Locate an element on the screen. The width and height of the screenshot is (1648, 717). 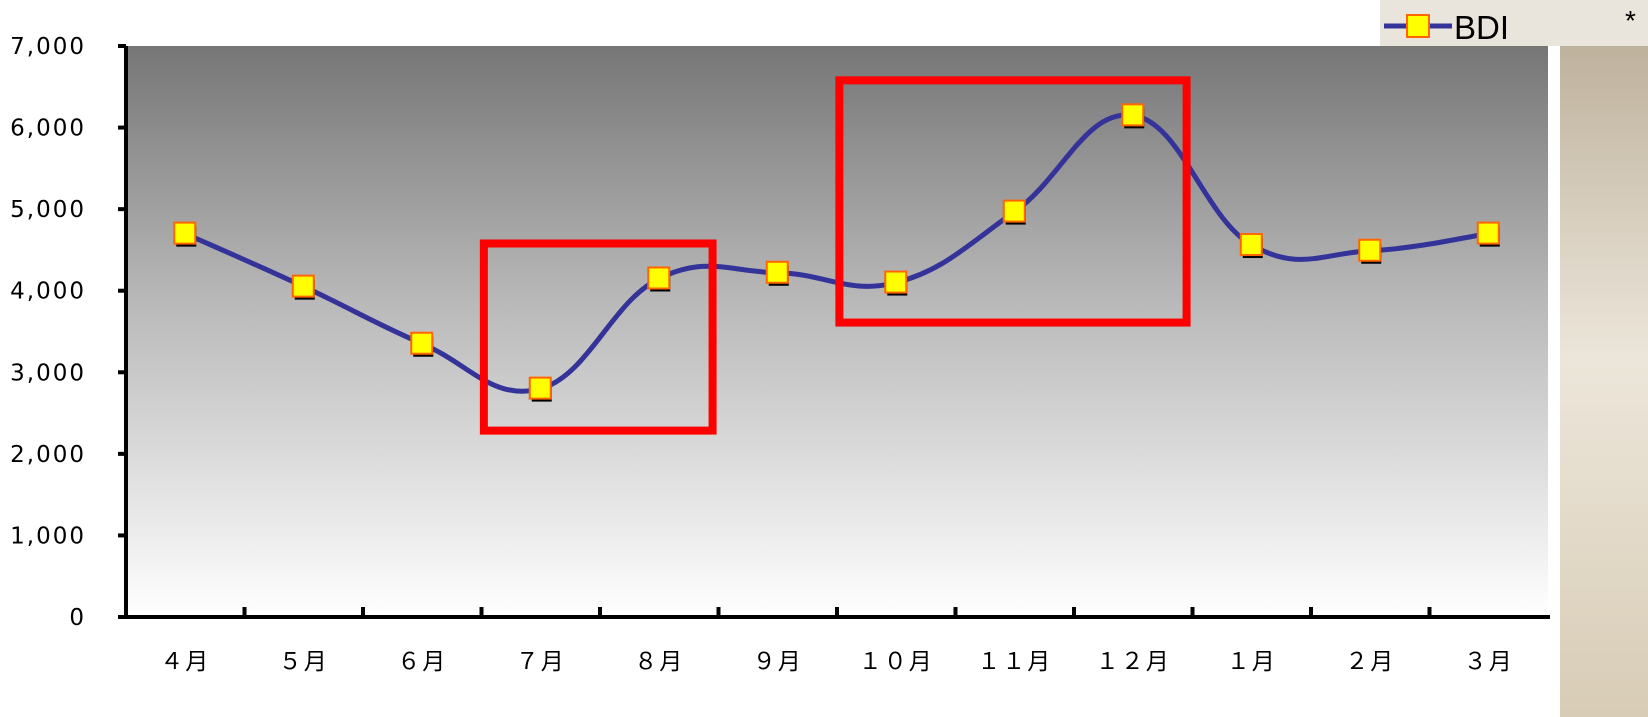
y-tick-label: 2,000 is located at coordinates (48, 455).